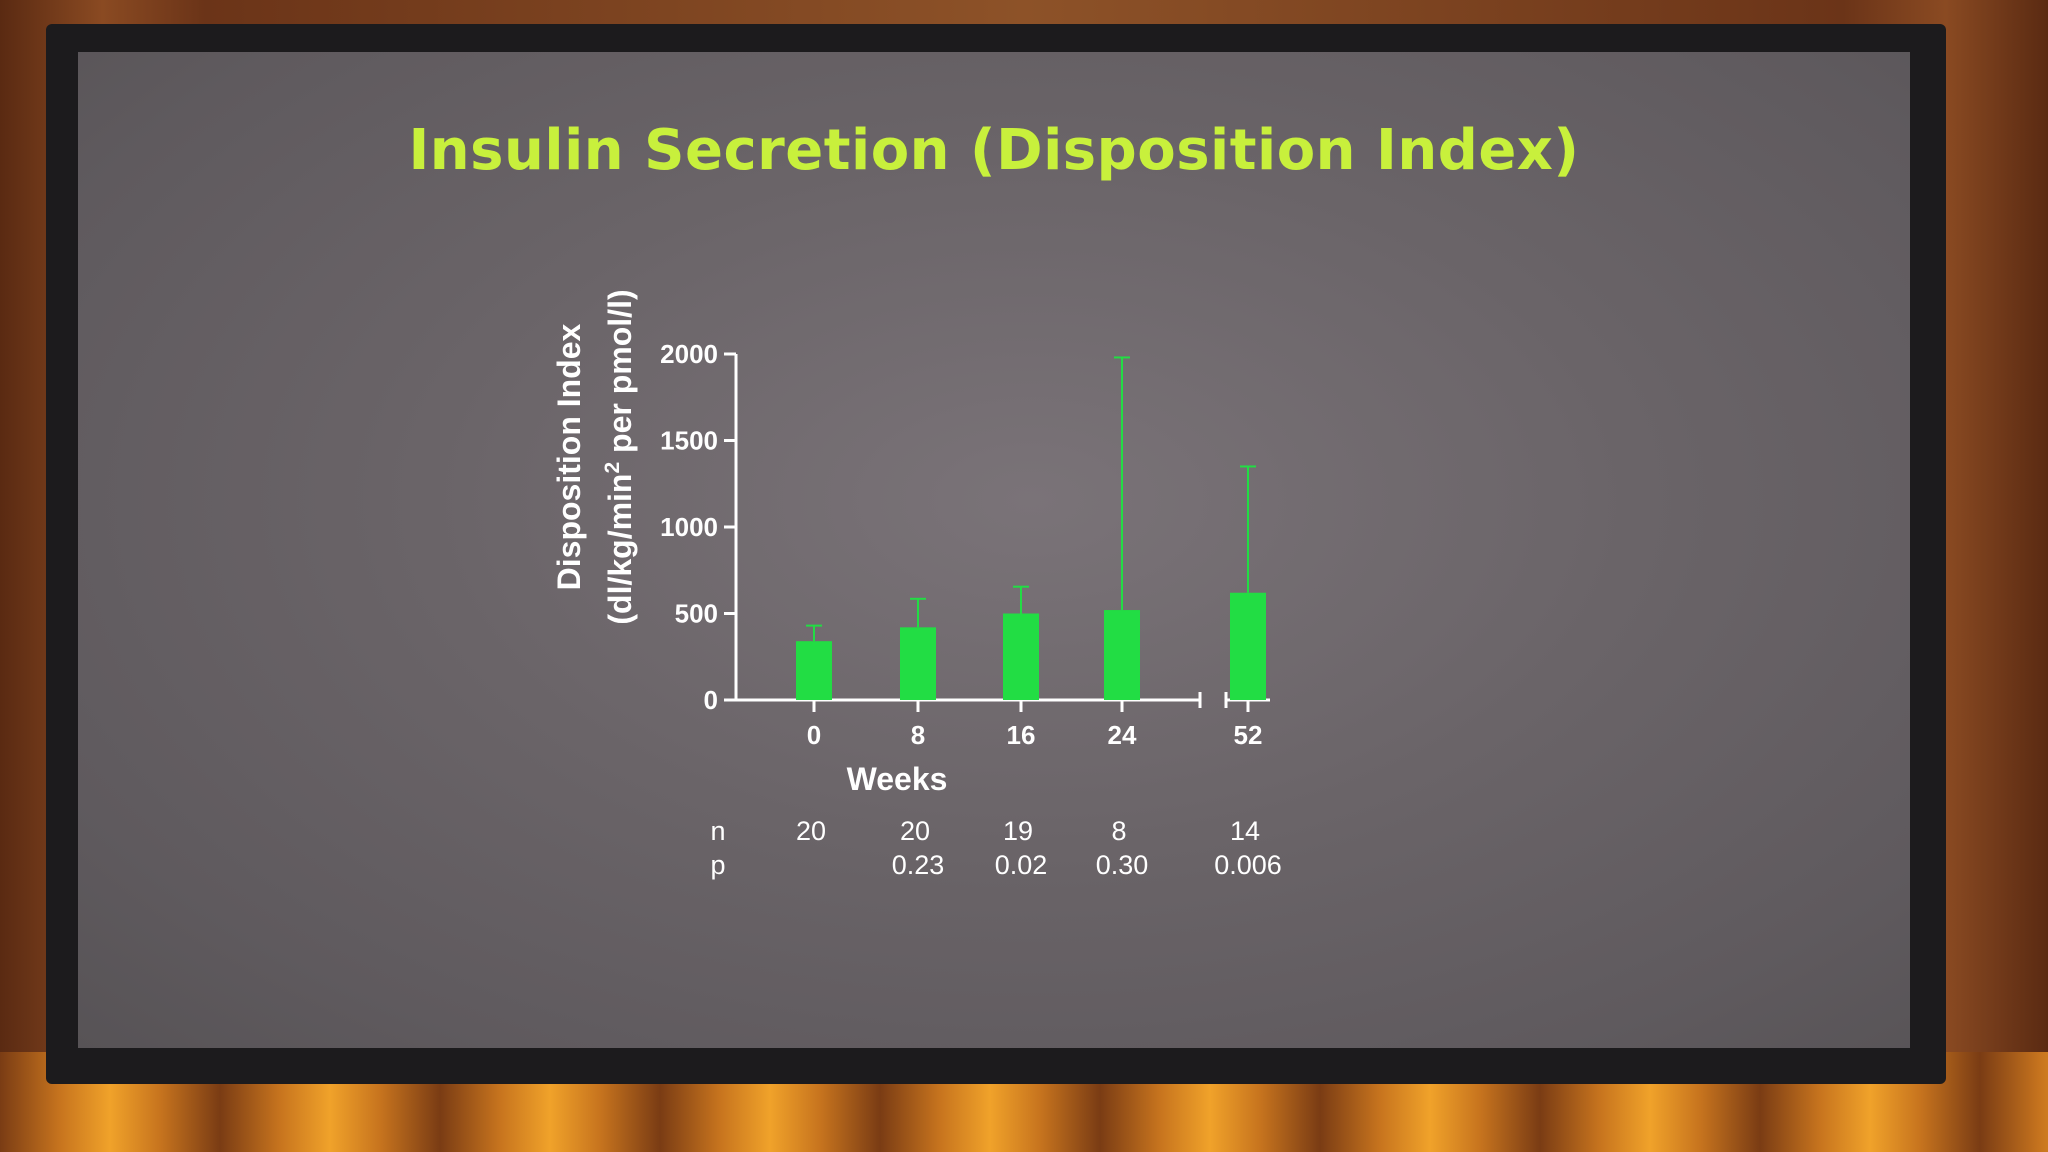 The width and height of the screenshot is (2048, 1152). What do you see at coordinates (995, 848) in the screenshot?
I see `stats-table: n p 20 20 19 8 14 0.23 0.02 0.30 0.006` at bounding box center [995, 848].